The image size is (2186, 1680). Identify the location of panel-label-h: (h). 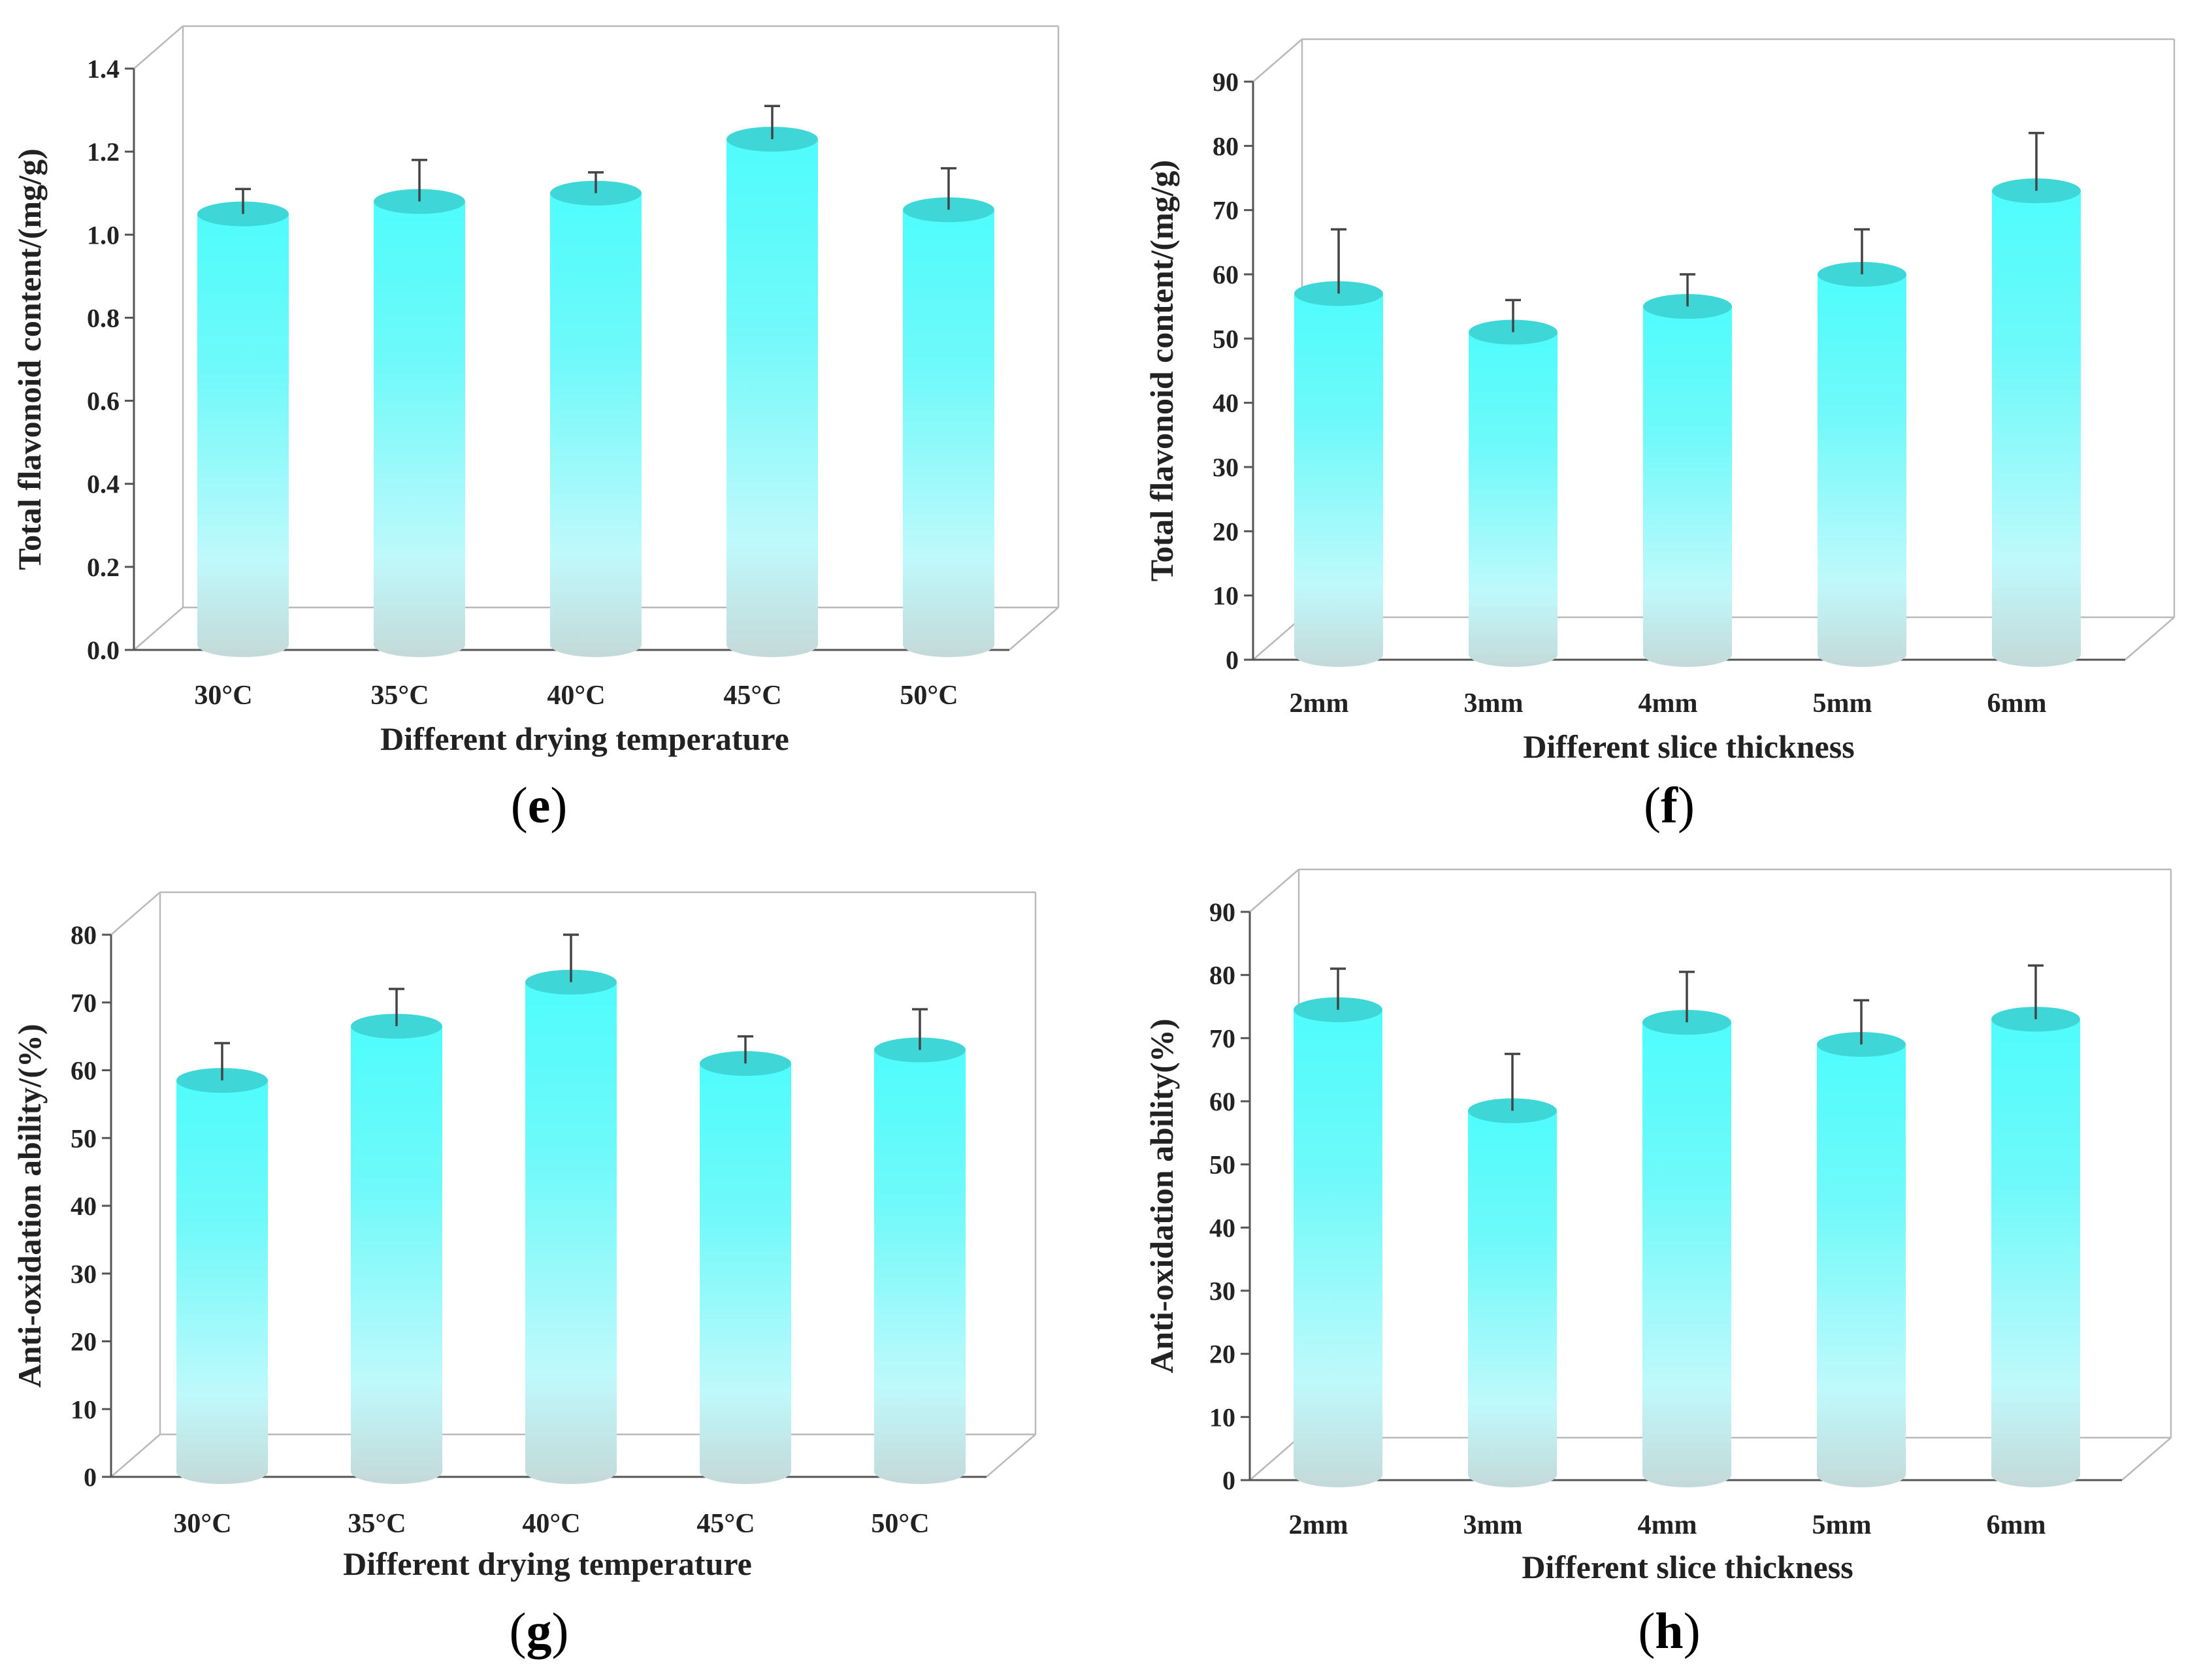
(1669, 1630).